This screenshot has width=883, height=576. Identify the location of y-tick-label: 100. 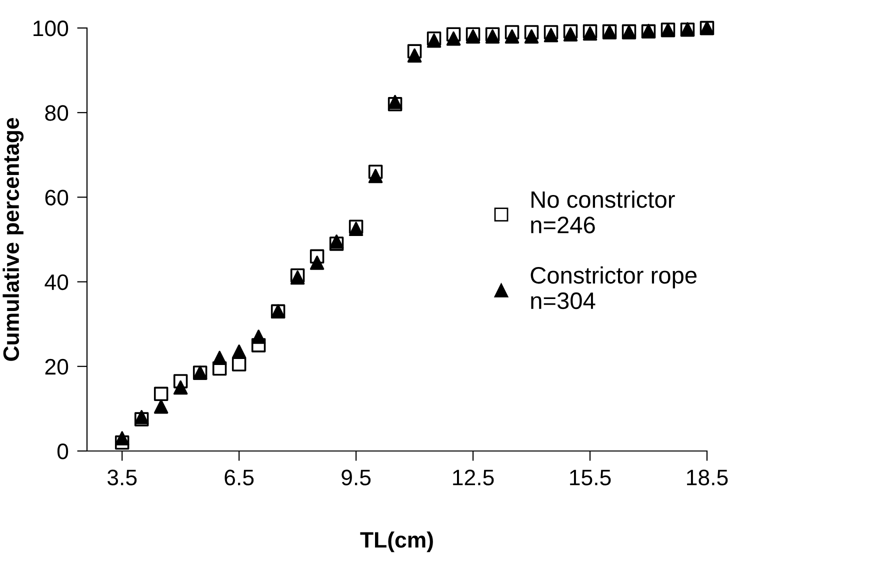
(51, 28).